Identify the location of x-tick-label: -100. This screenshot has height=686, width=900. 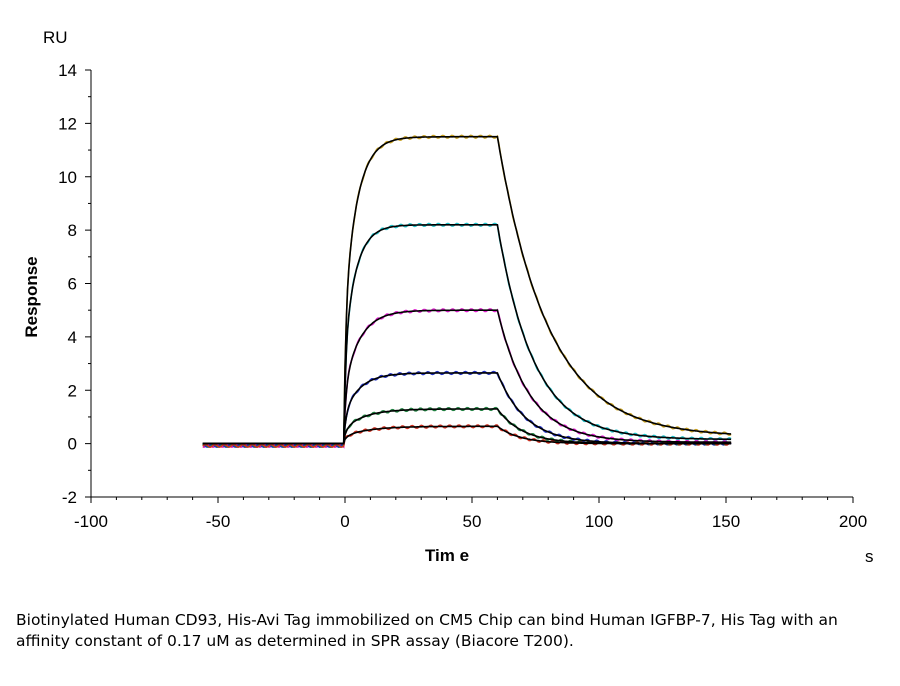
(91, 521).